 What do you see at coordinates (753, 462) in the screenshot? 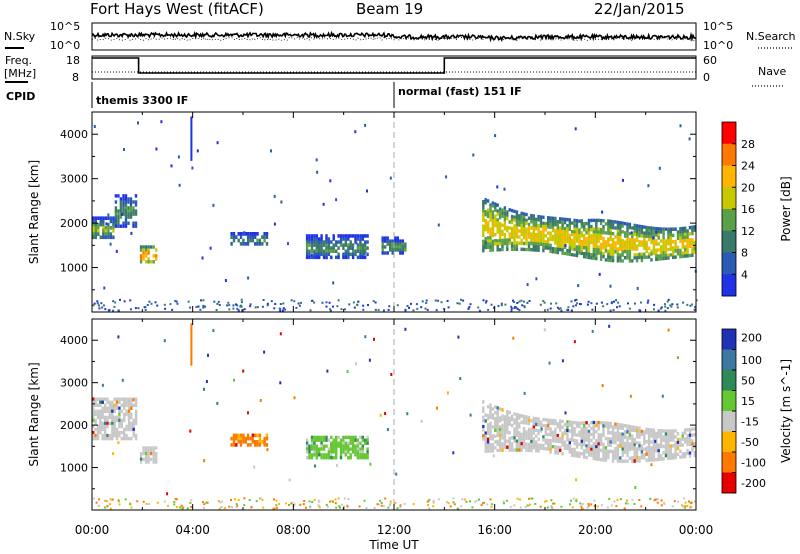
I see `colorbar-tick-label-p1-6: -100` at bounding box center [753, 462].